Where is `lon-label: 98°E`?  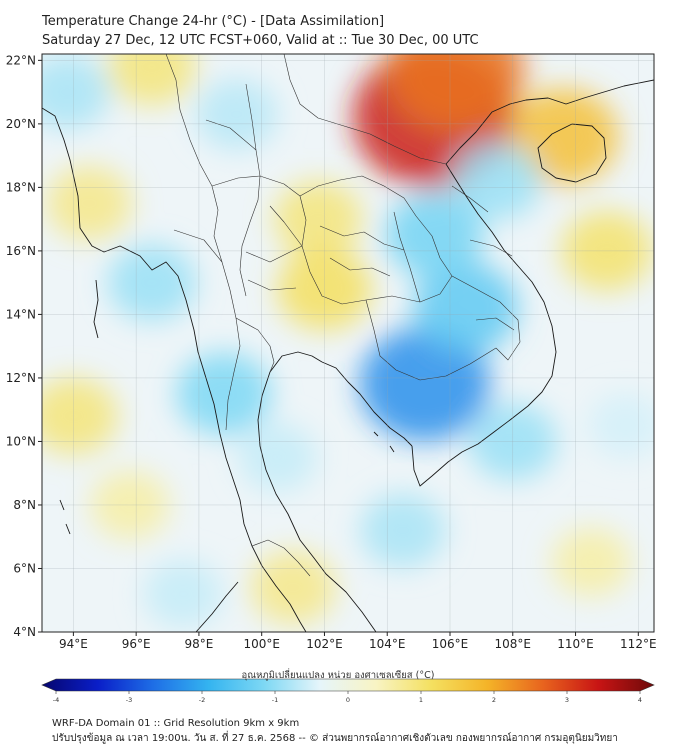
lon-label: 98°E is located at coordinates (198, 644).